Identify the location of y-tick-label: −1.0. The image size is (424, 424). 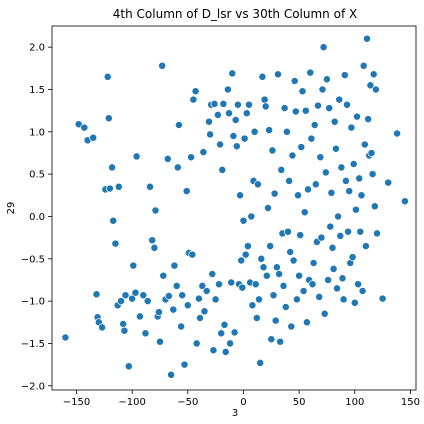
(33, 302).